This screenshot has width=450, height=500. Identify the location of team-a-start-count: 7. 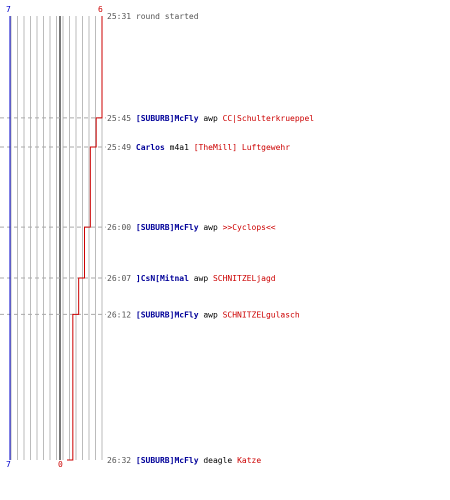
(8, 9).